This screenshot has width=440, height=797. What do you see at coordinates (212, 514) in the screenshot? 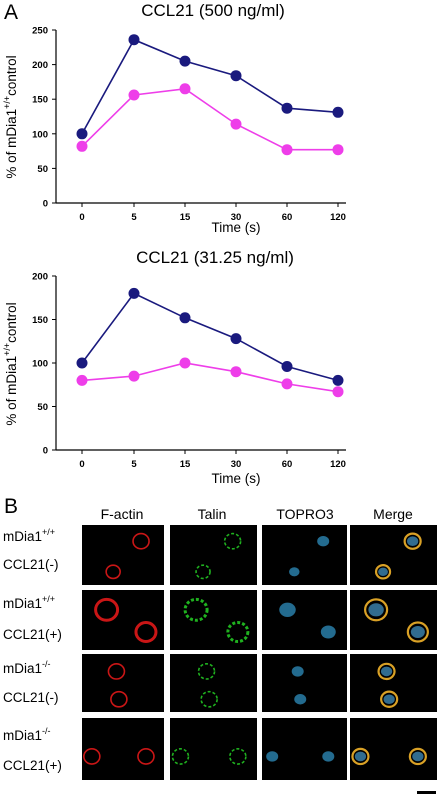
I see `column-header-talin: Talin` at bounding box center [212, 514].